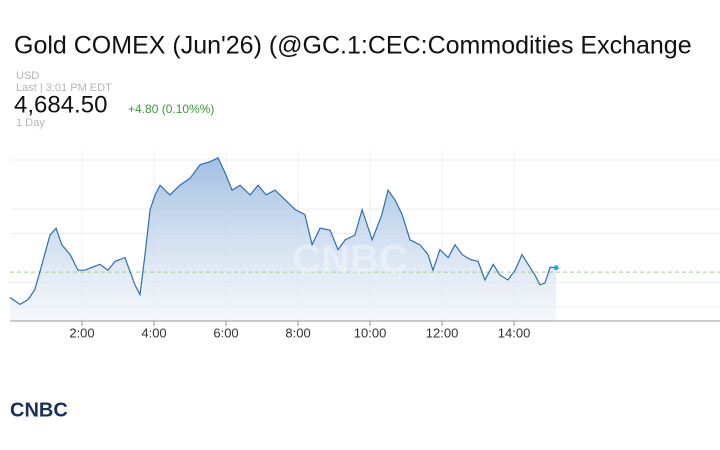 This screenshot has height=450, width=720. What do you see at coordinates (30, 123) in the screenshot?
I see `period: 1 Day` at bounding box center [30, 123].